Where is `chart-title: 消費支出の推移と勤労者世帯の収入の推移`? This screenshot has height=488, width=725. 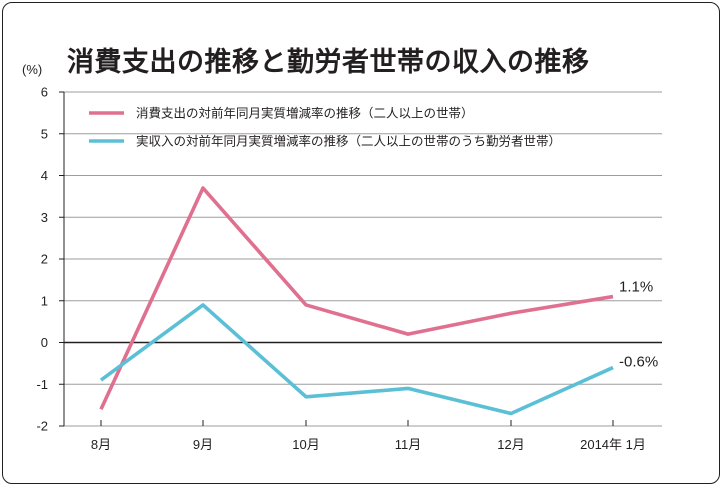 chart-title: 消費支出の推移と勤労者世帯の収入の推移 is located at coordinates (328, 62).